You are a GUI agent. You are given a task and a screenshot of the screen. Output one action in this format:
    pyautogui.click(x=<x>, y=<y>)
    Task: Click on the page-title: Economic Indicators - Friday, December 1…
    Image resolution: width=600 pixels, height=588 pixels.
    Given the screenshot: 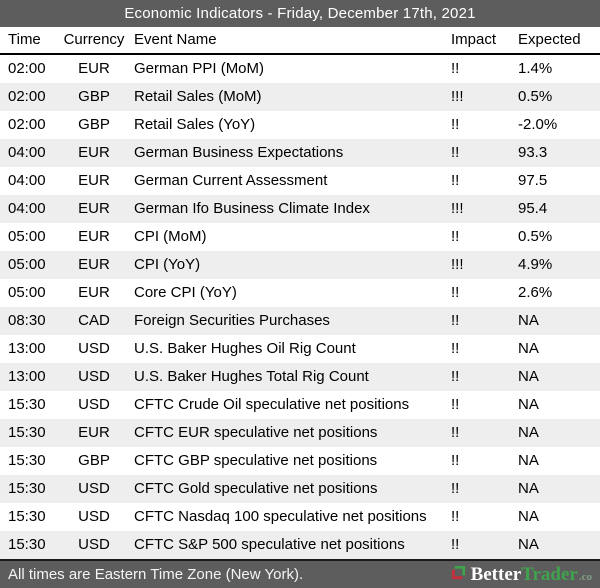 What is the action you would take?
    pyautogui.click(x=300, y=13)
    